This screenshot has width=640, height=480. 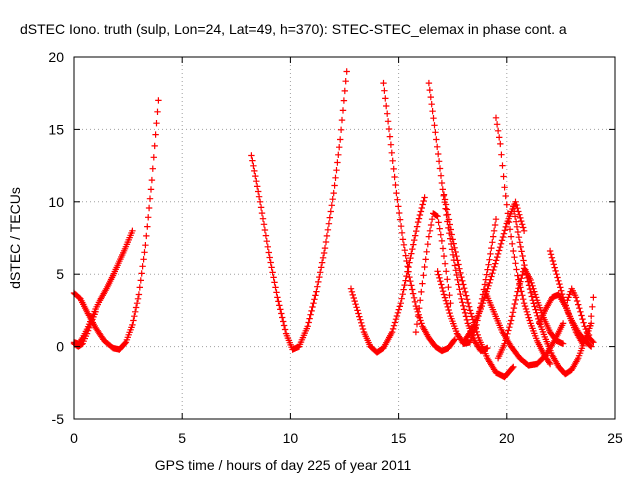 What do you see at coordinates (56, 129) in the screenshot?
I see `y-tick-label: 15` at bounding box center [56, 129].